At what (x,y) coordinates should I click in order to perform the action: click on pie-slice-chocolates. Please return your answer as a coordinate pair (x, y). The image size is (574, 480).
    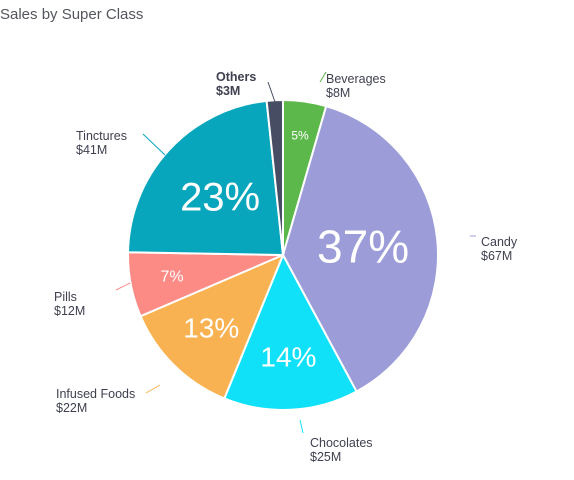
    Looking at the image, I should click on (290, 331).